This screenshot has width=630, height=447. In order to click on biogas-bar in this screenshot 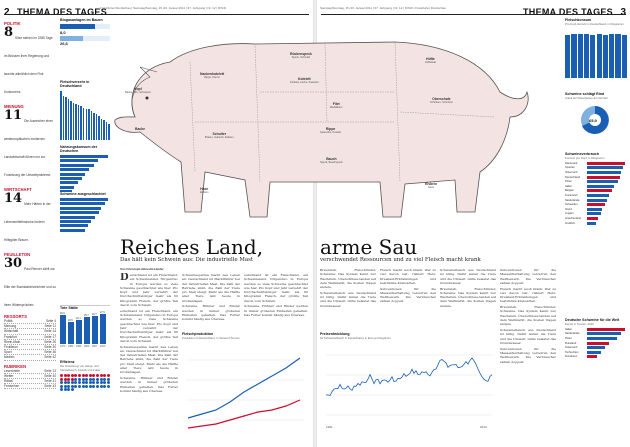, I will do `click(77, 26)`.